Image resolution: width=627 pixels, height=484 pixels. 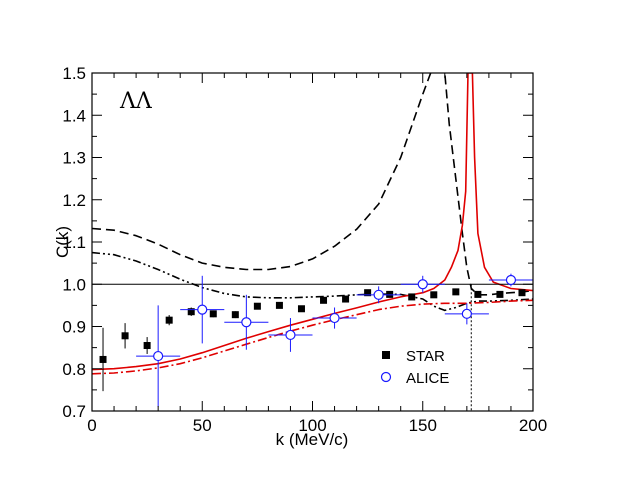 I want to click on y-tick-label: 1.4, so click(x=74, y=115).